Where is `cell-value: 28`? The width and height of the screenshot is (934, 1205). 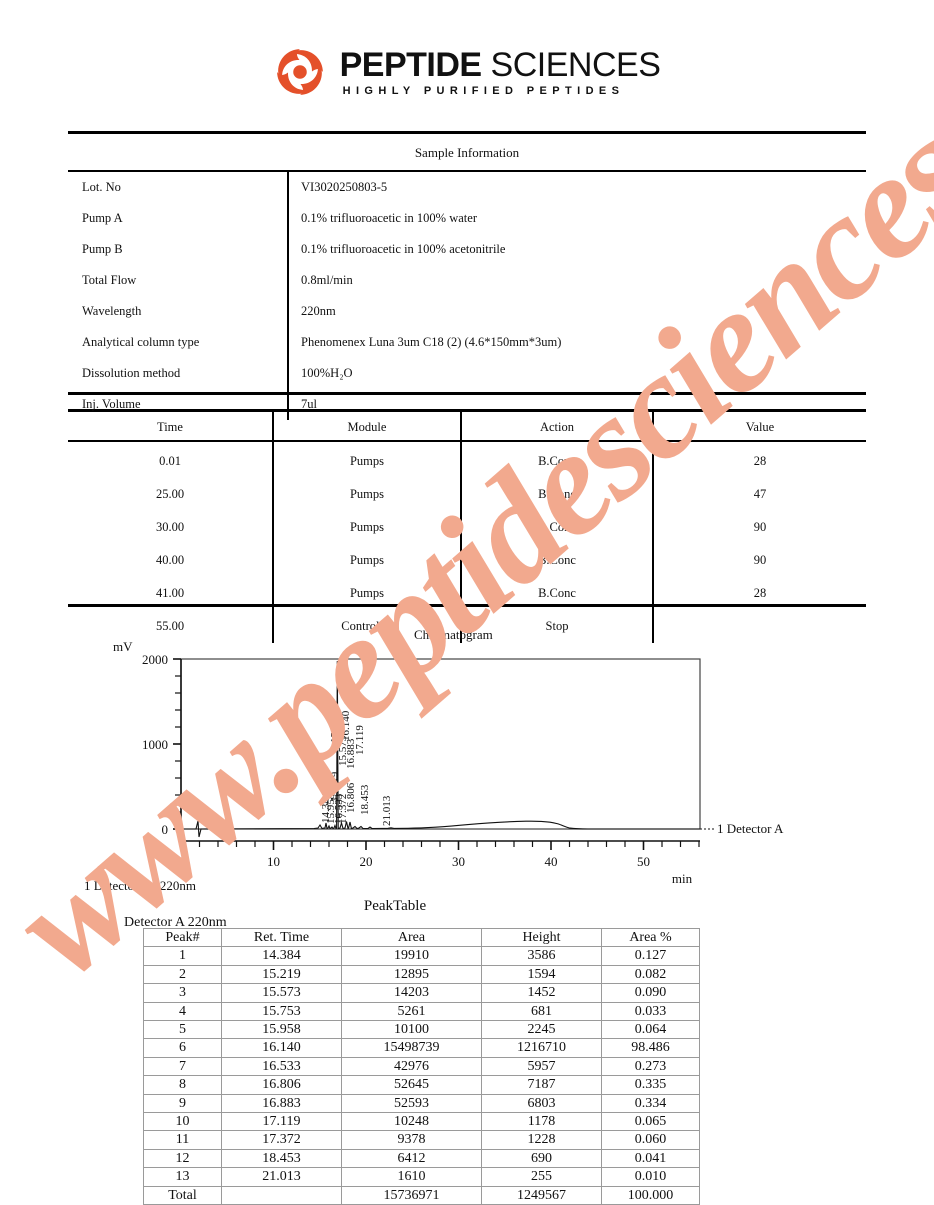
cell-value: 28 is located at coordinates (759, 593).